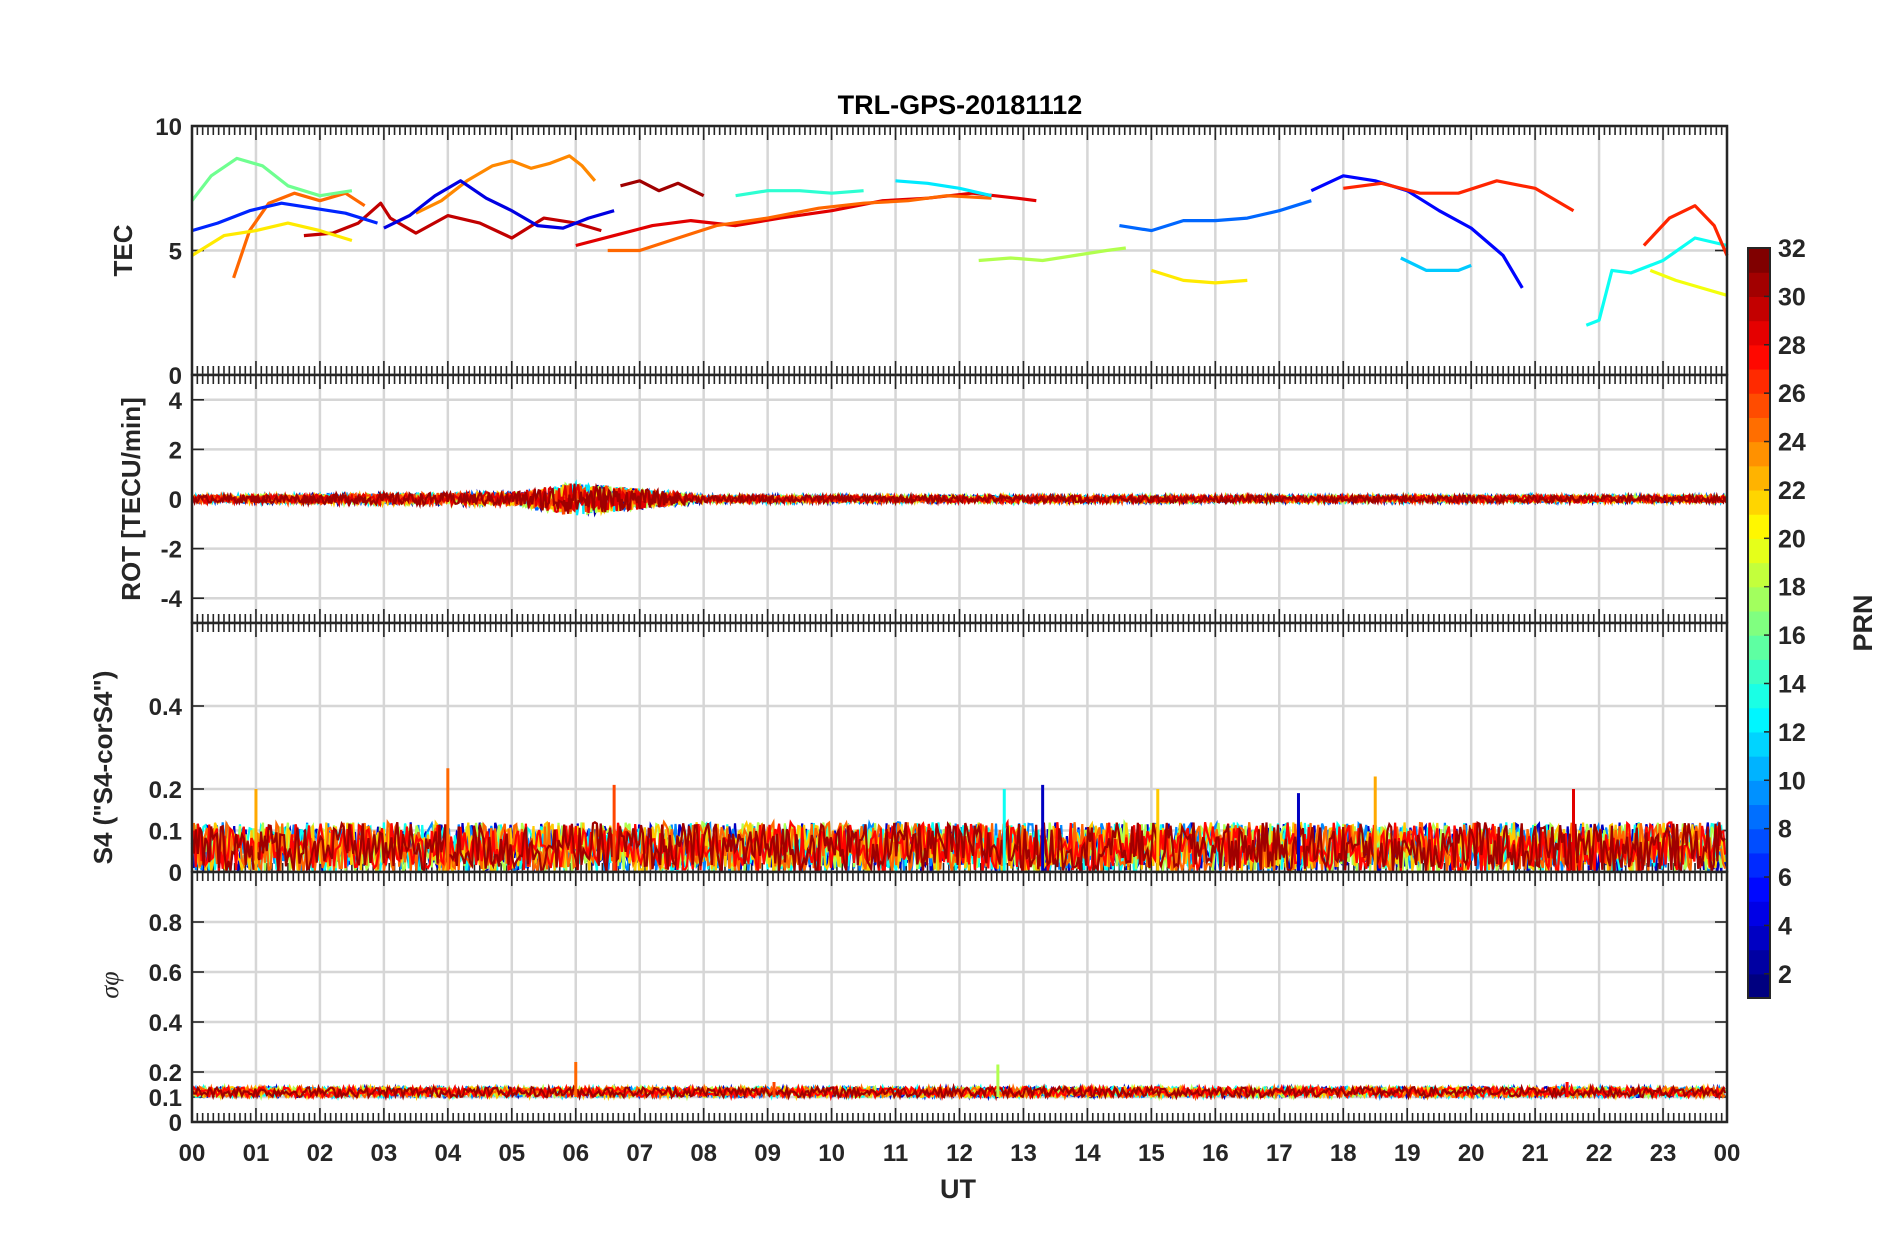 The image size is (1902, 1236). Describe the element at coordinates (175, 450) in the screenshot. I see `y-tick-label: 2` at that location.